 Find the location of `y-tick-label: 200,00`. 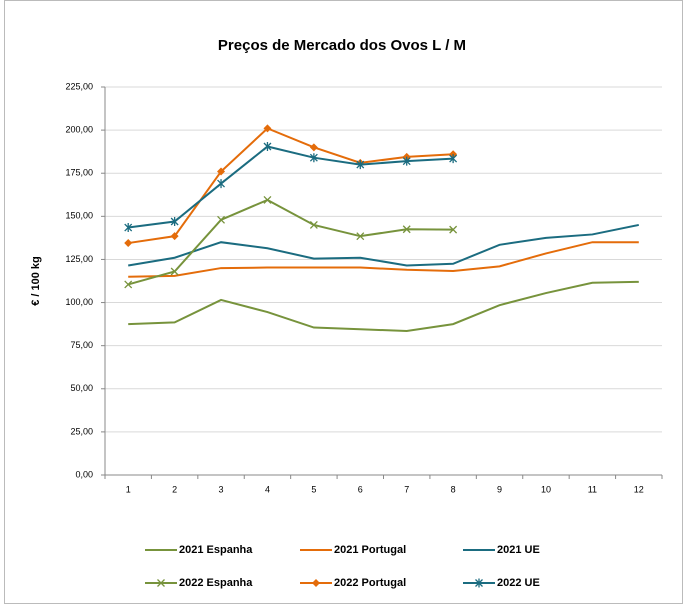

y-tick-label: 200,00 is located at coordinates (79, 129).